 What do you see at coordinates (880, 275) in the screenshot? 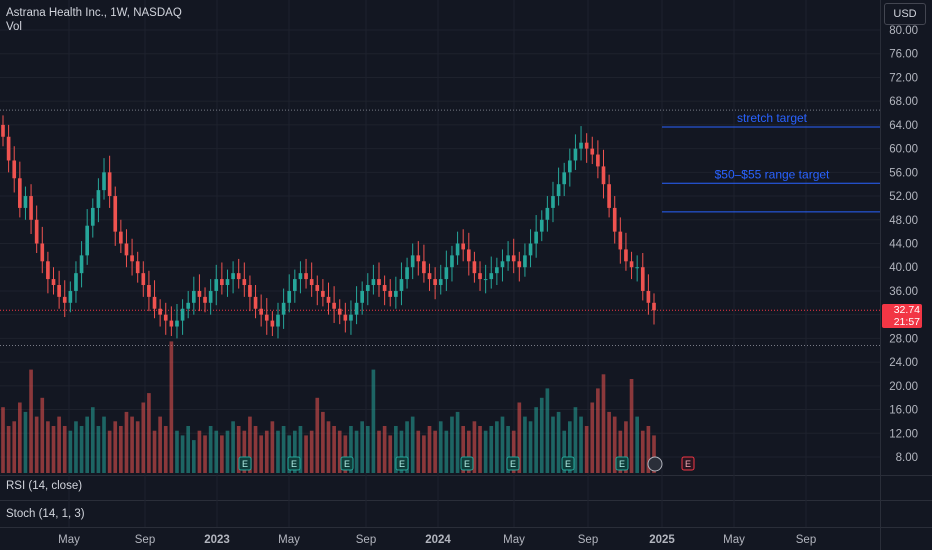
I see `axis-divider` at bounding box center [880, 275].